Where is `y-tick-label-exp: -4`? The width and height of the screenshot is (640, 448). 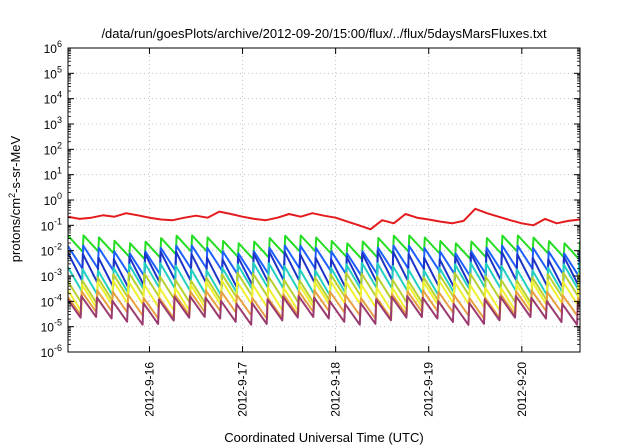
y-tick-label-exp: -4 is located at coordinates (58, 297).